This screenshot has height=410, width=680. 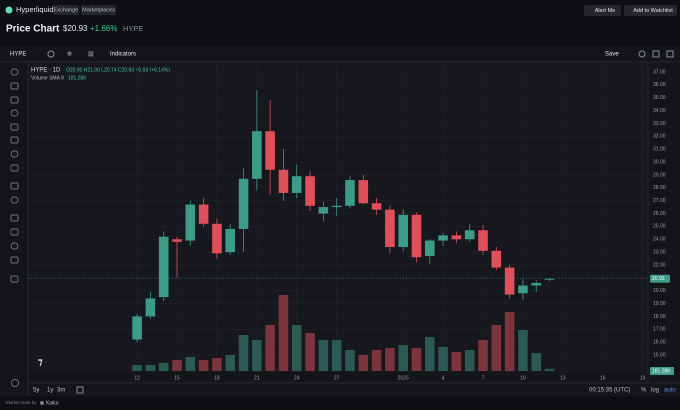 What do you see at coordinates (659, 317) in the screenshot?
I see `y-tick-label: 18.00` at bounding box center [659, 317].